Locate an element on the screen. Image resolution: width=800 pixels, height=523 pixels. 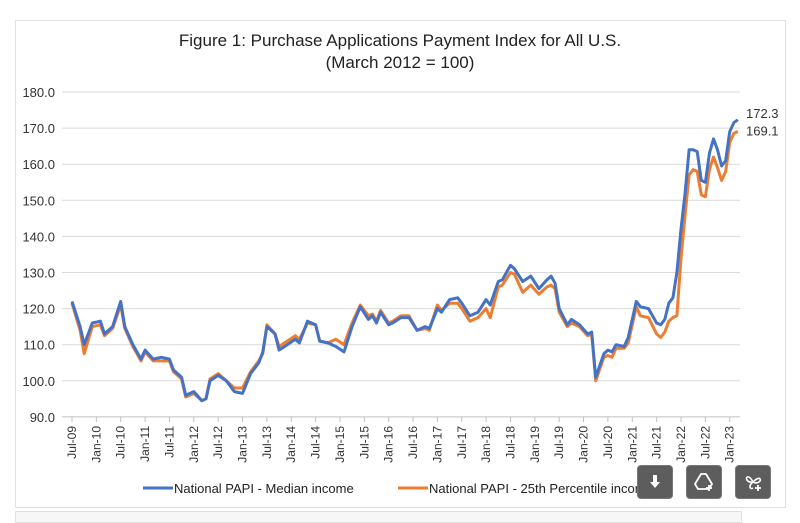
x-tick-label: Jan-18 is located at coordinates (486, 444).